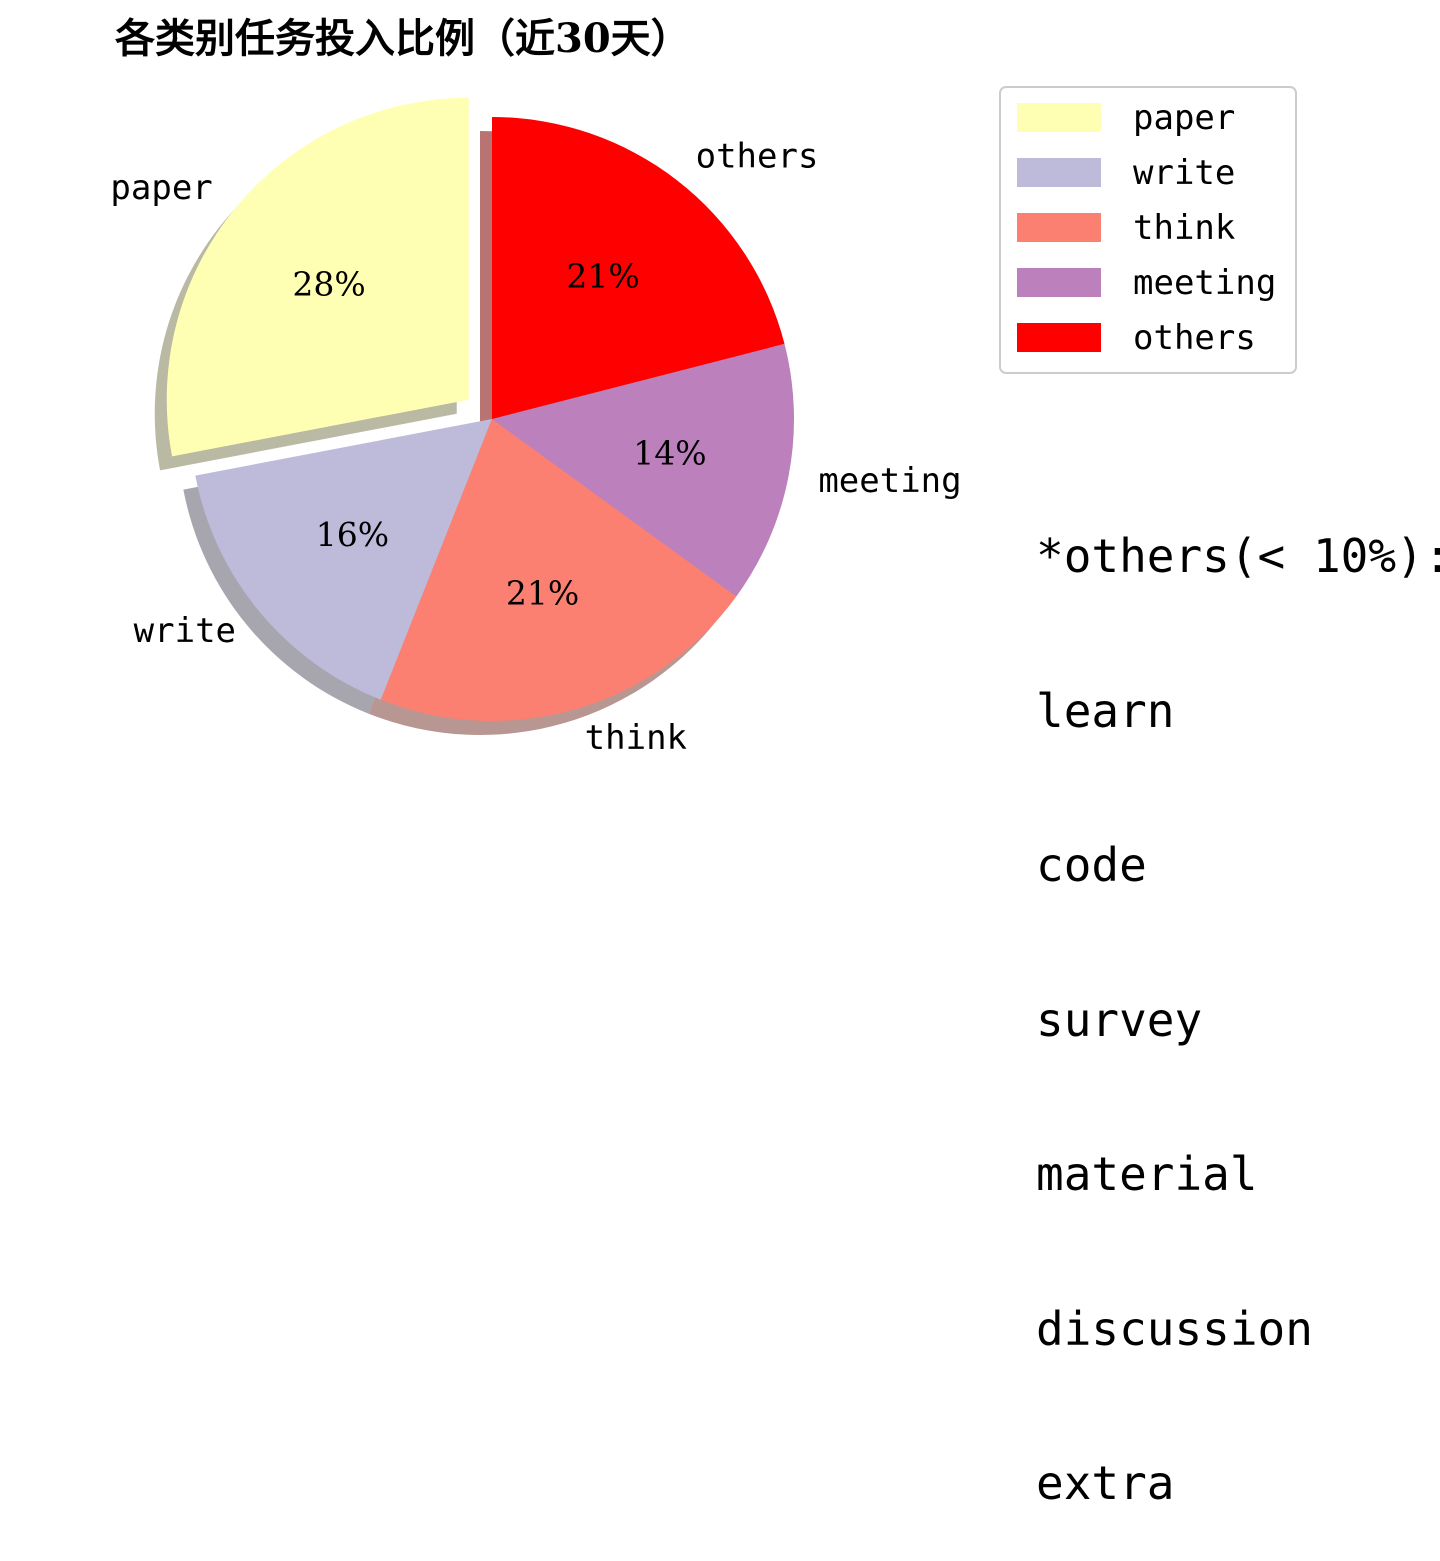  I want to click on percent-labels: 28% 16% 21% 14% 21%, so click(499, 434).